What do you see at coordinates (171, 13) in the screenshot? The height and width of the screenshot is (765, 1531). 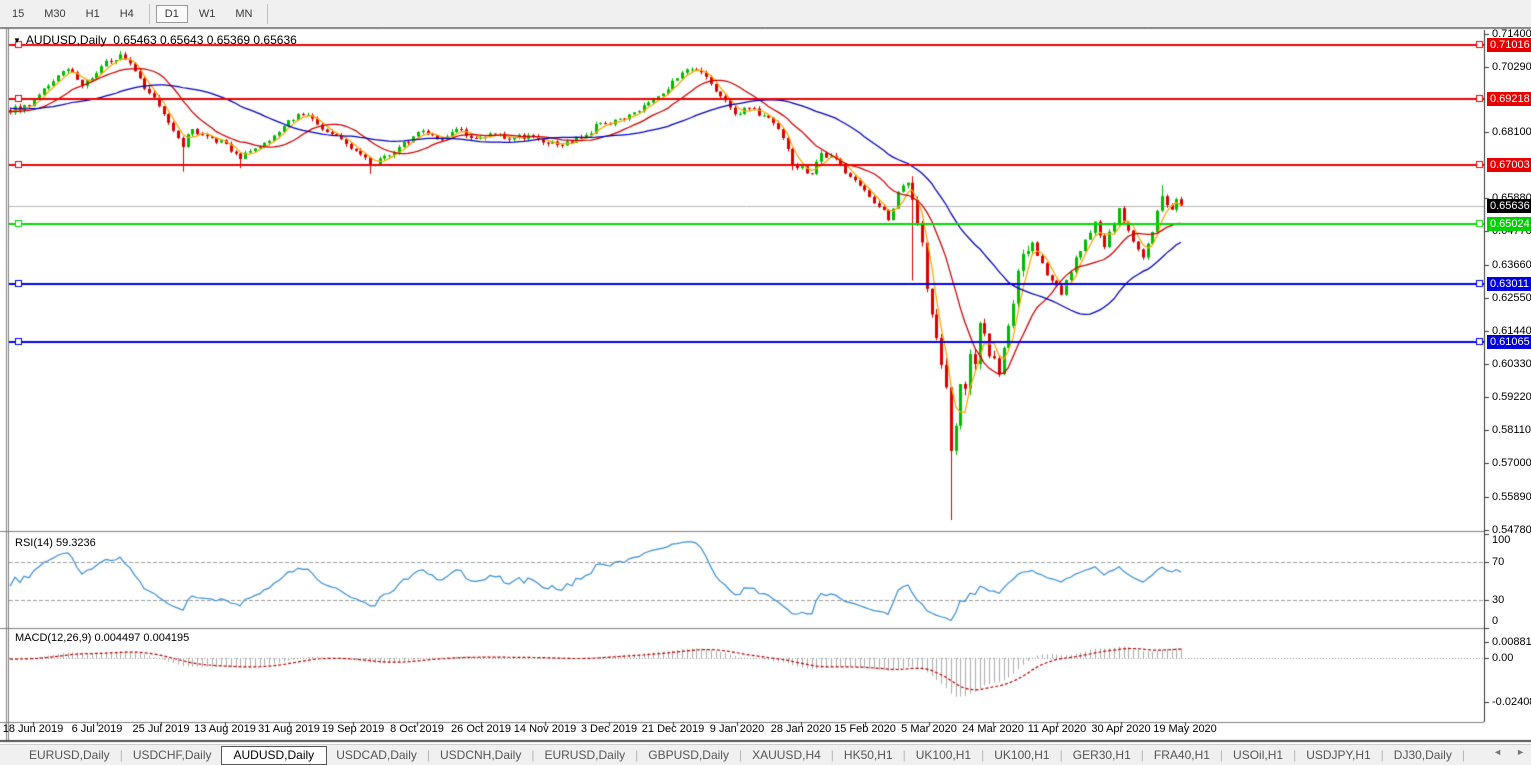 I see `timeframe-button-d1: D1` at bounding box center [171, 13].